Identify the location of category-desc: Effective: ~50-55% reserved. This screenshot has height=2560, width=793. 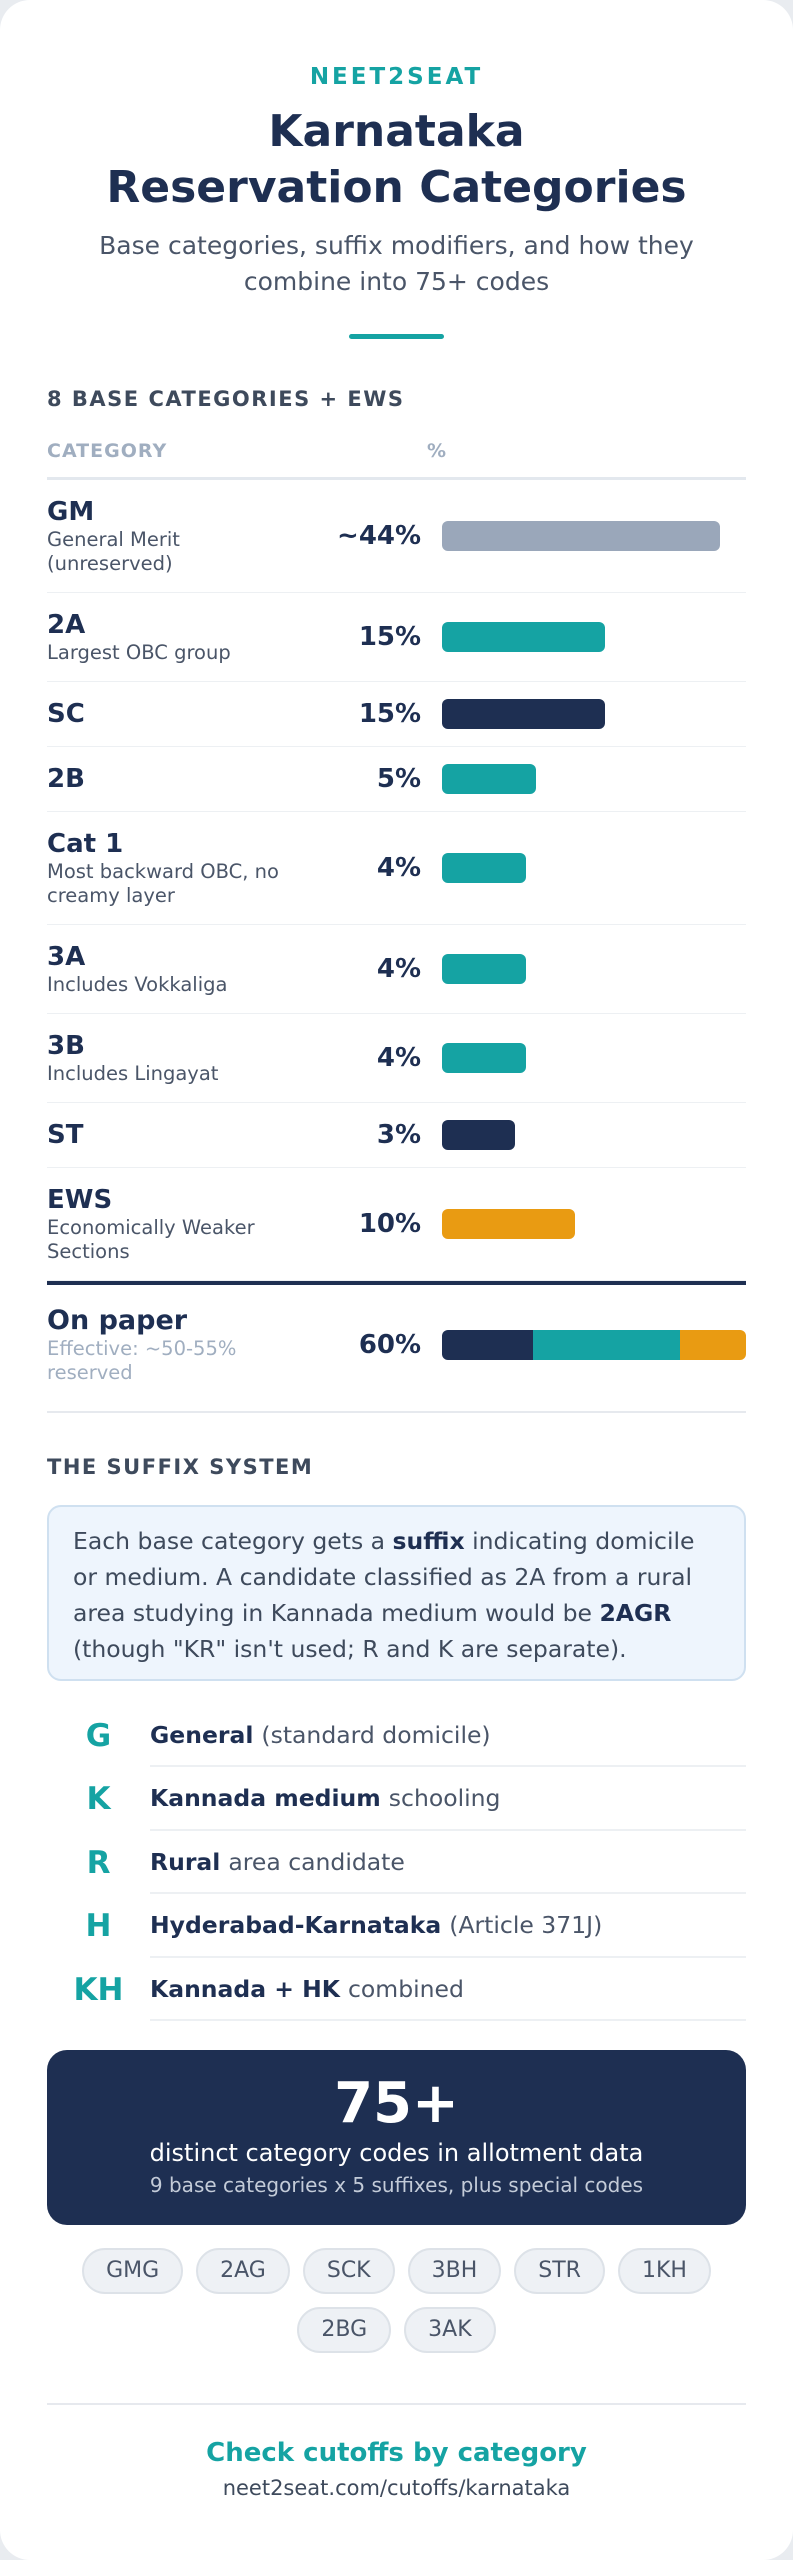
(142, 1360).